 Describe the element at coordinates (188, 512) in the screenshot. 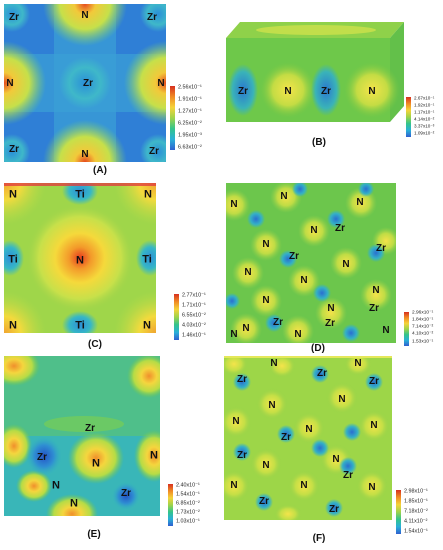

I see `panel-e-colorbar-tick: 1.73x10⁻²` at that location.